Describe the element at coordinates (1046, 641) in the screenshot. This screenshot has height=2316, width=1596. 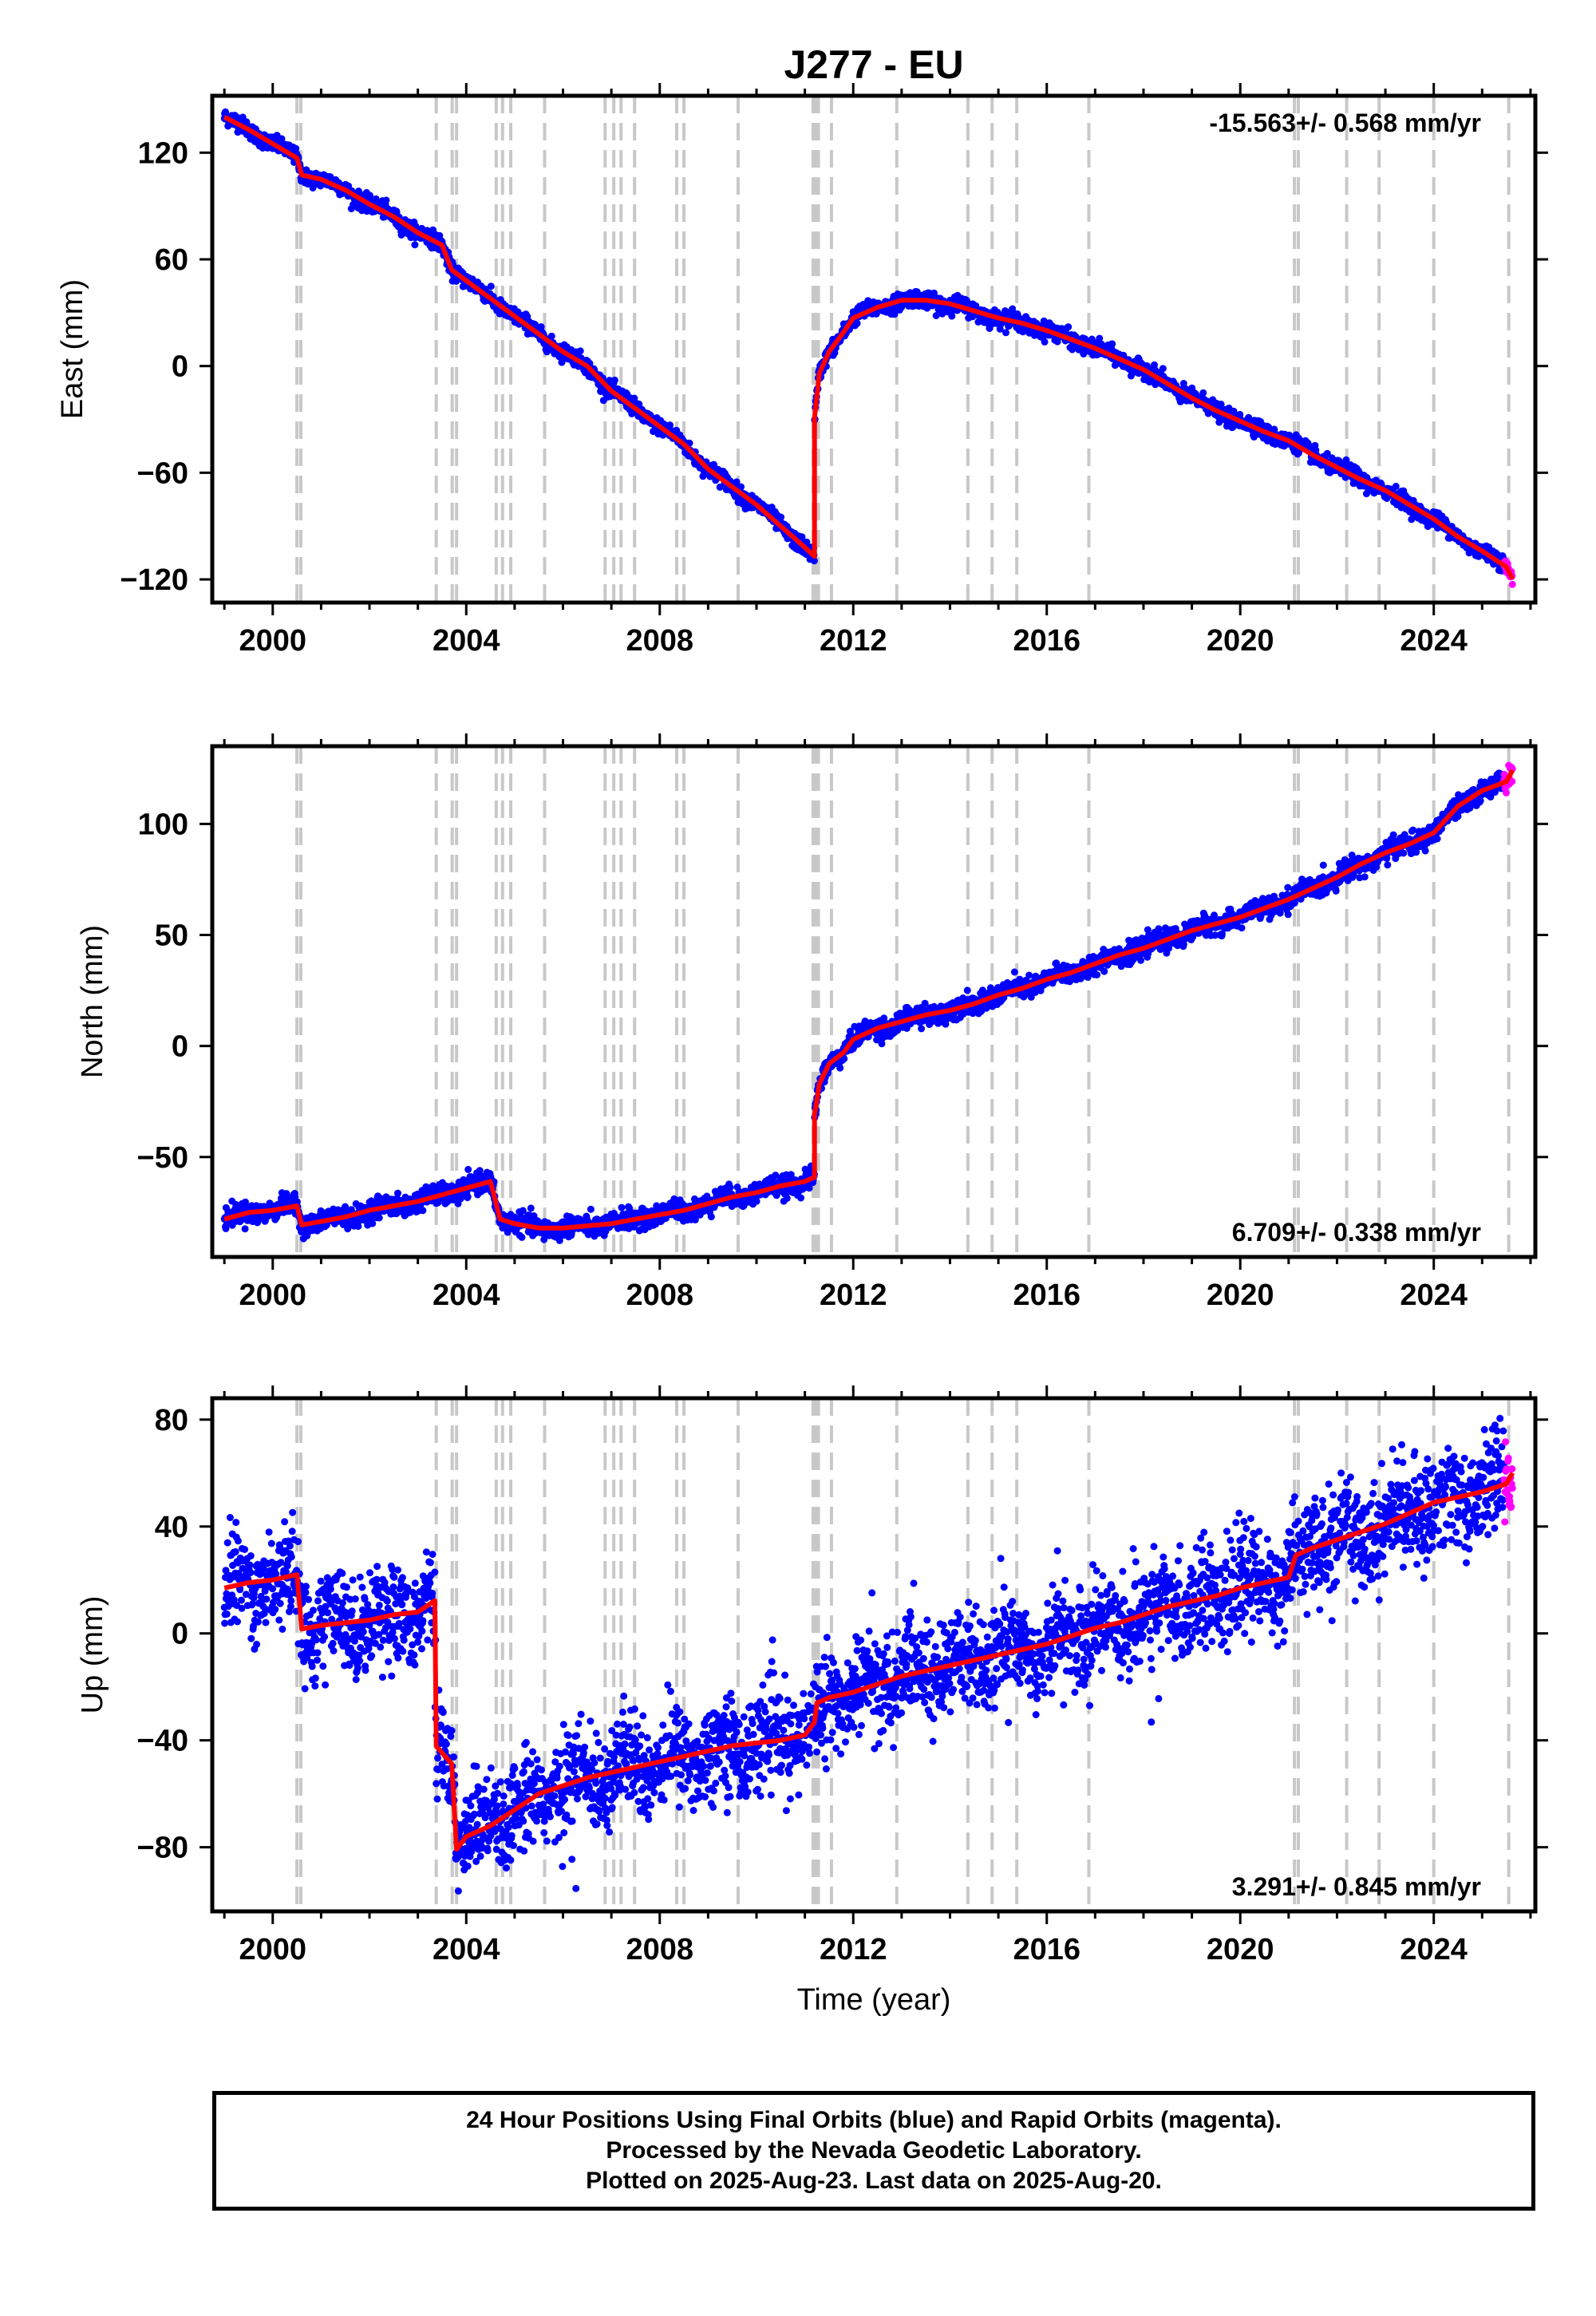
I see `x-tick-label: 2016` at that location.